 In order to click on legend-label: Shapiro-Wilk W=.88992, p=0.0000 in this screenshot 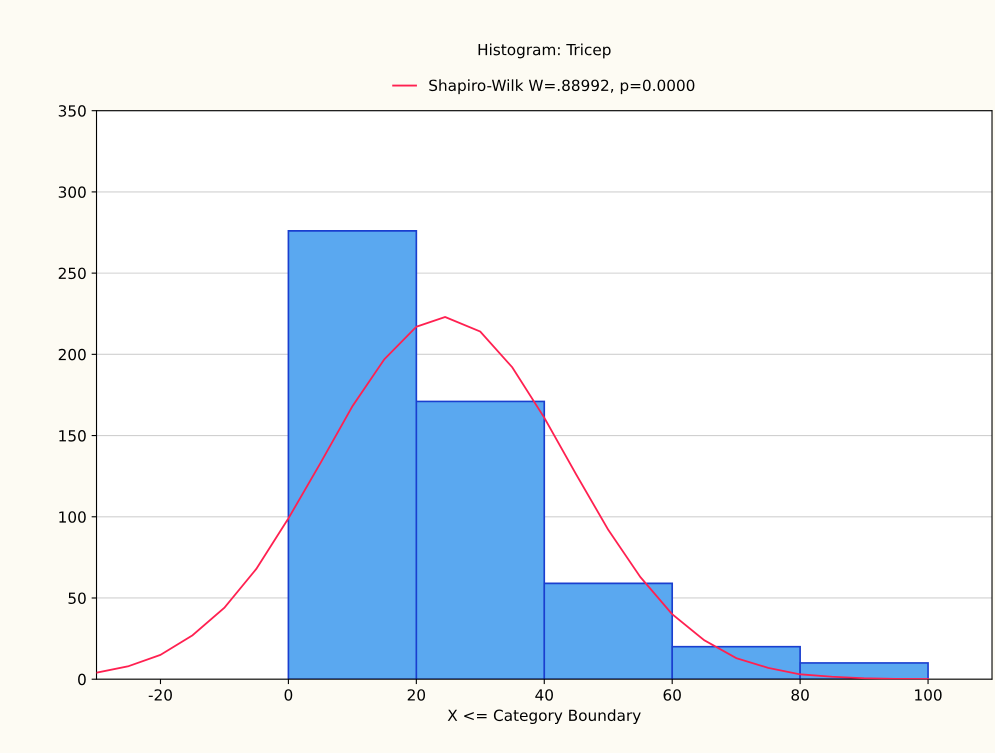, I will do `click(561, 86)`.